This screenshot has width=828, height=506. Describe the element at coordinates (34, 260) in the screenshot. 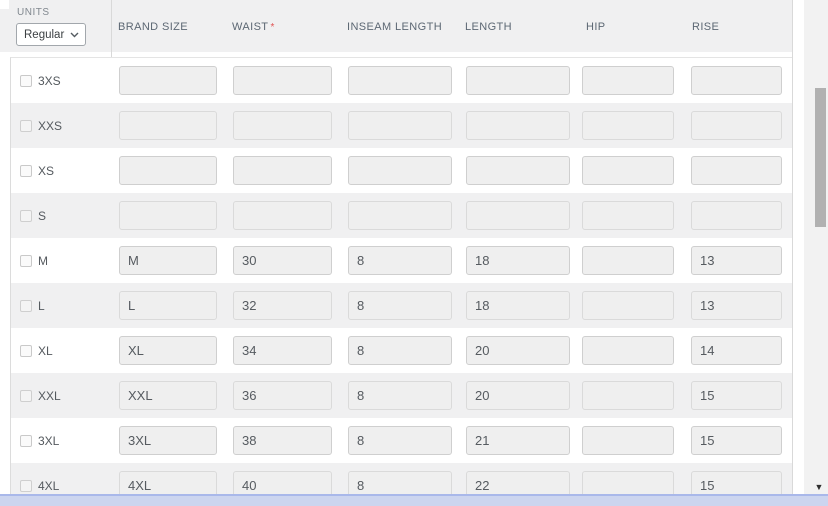

I see `size-cell: M` at that location.